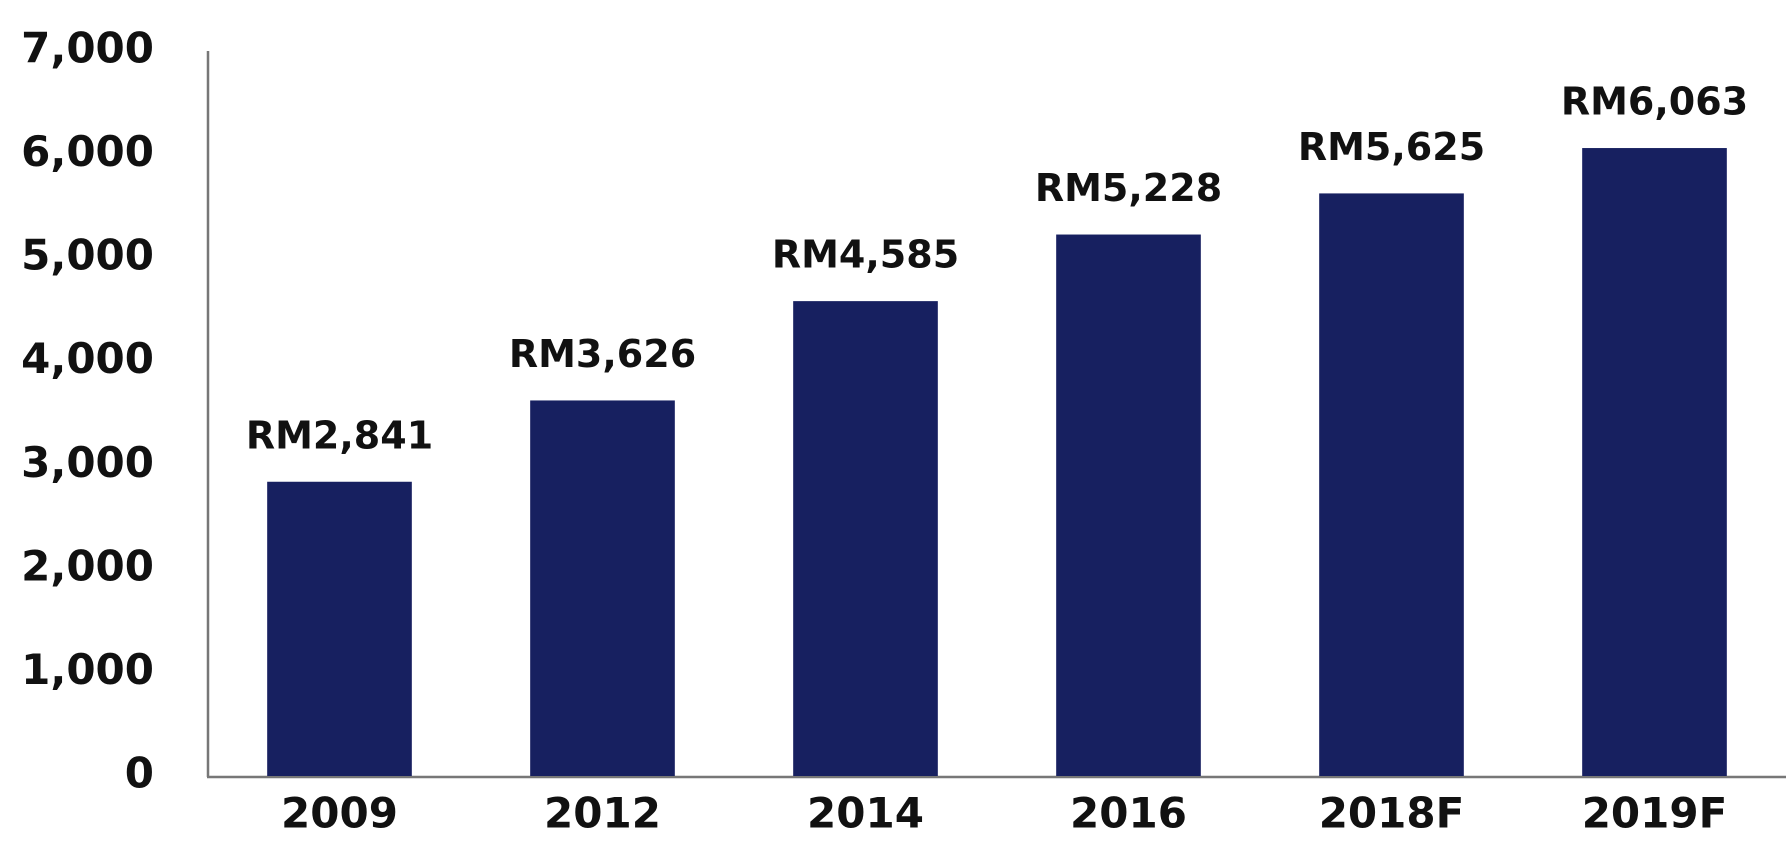 The width and height of the screenshot is (1789, 842). I want to click on x-tick-label: 2012, so click(602, 813).